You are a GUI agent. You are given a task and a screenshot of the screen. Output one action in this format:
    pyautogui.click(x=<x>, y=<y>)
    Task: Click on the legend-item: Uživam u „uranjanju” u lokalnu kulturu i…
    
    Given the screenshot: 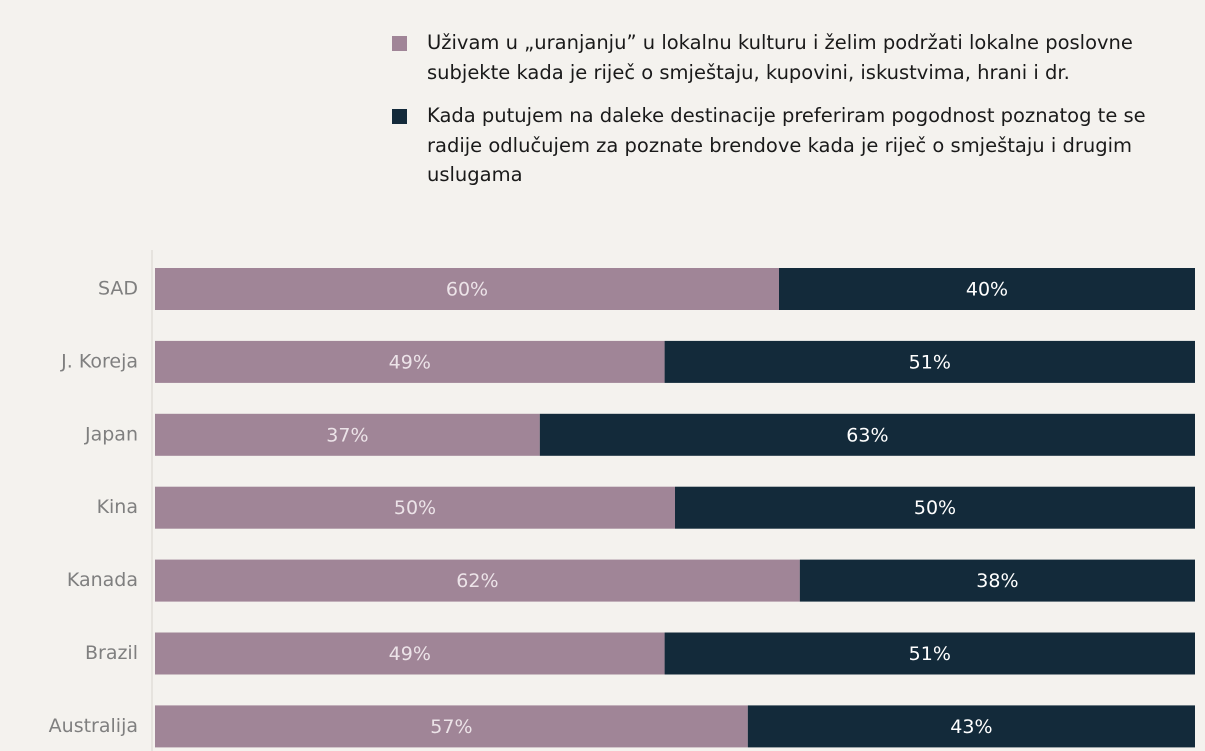 What is the action you would take?
    pyautogui.click(x=782, y=57)
    